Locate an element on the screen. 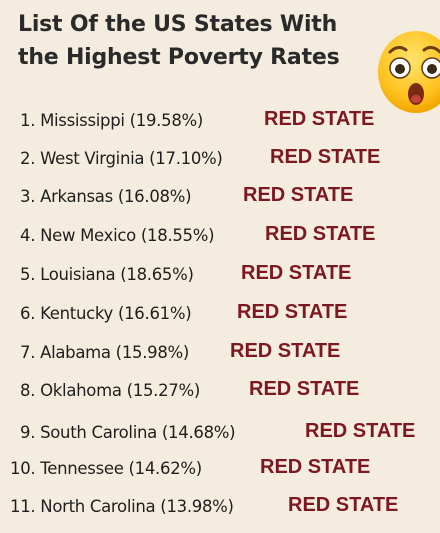  astonished-face-emoji-icon is located at coordinates (409, 72).